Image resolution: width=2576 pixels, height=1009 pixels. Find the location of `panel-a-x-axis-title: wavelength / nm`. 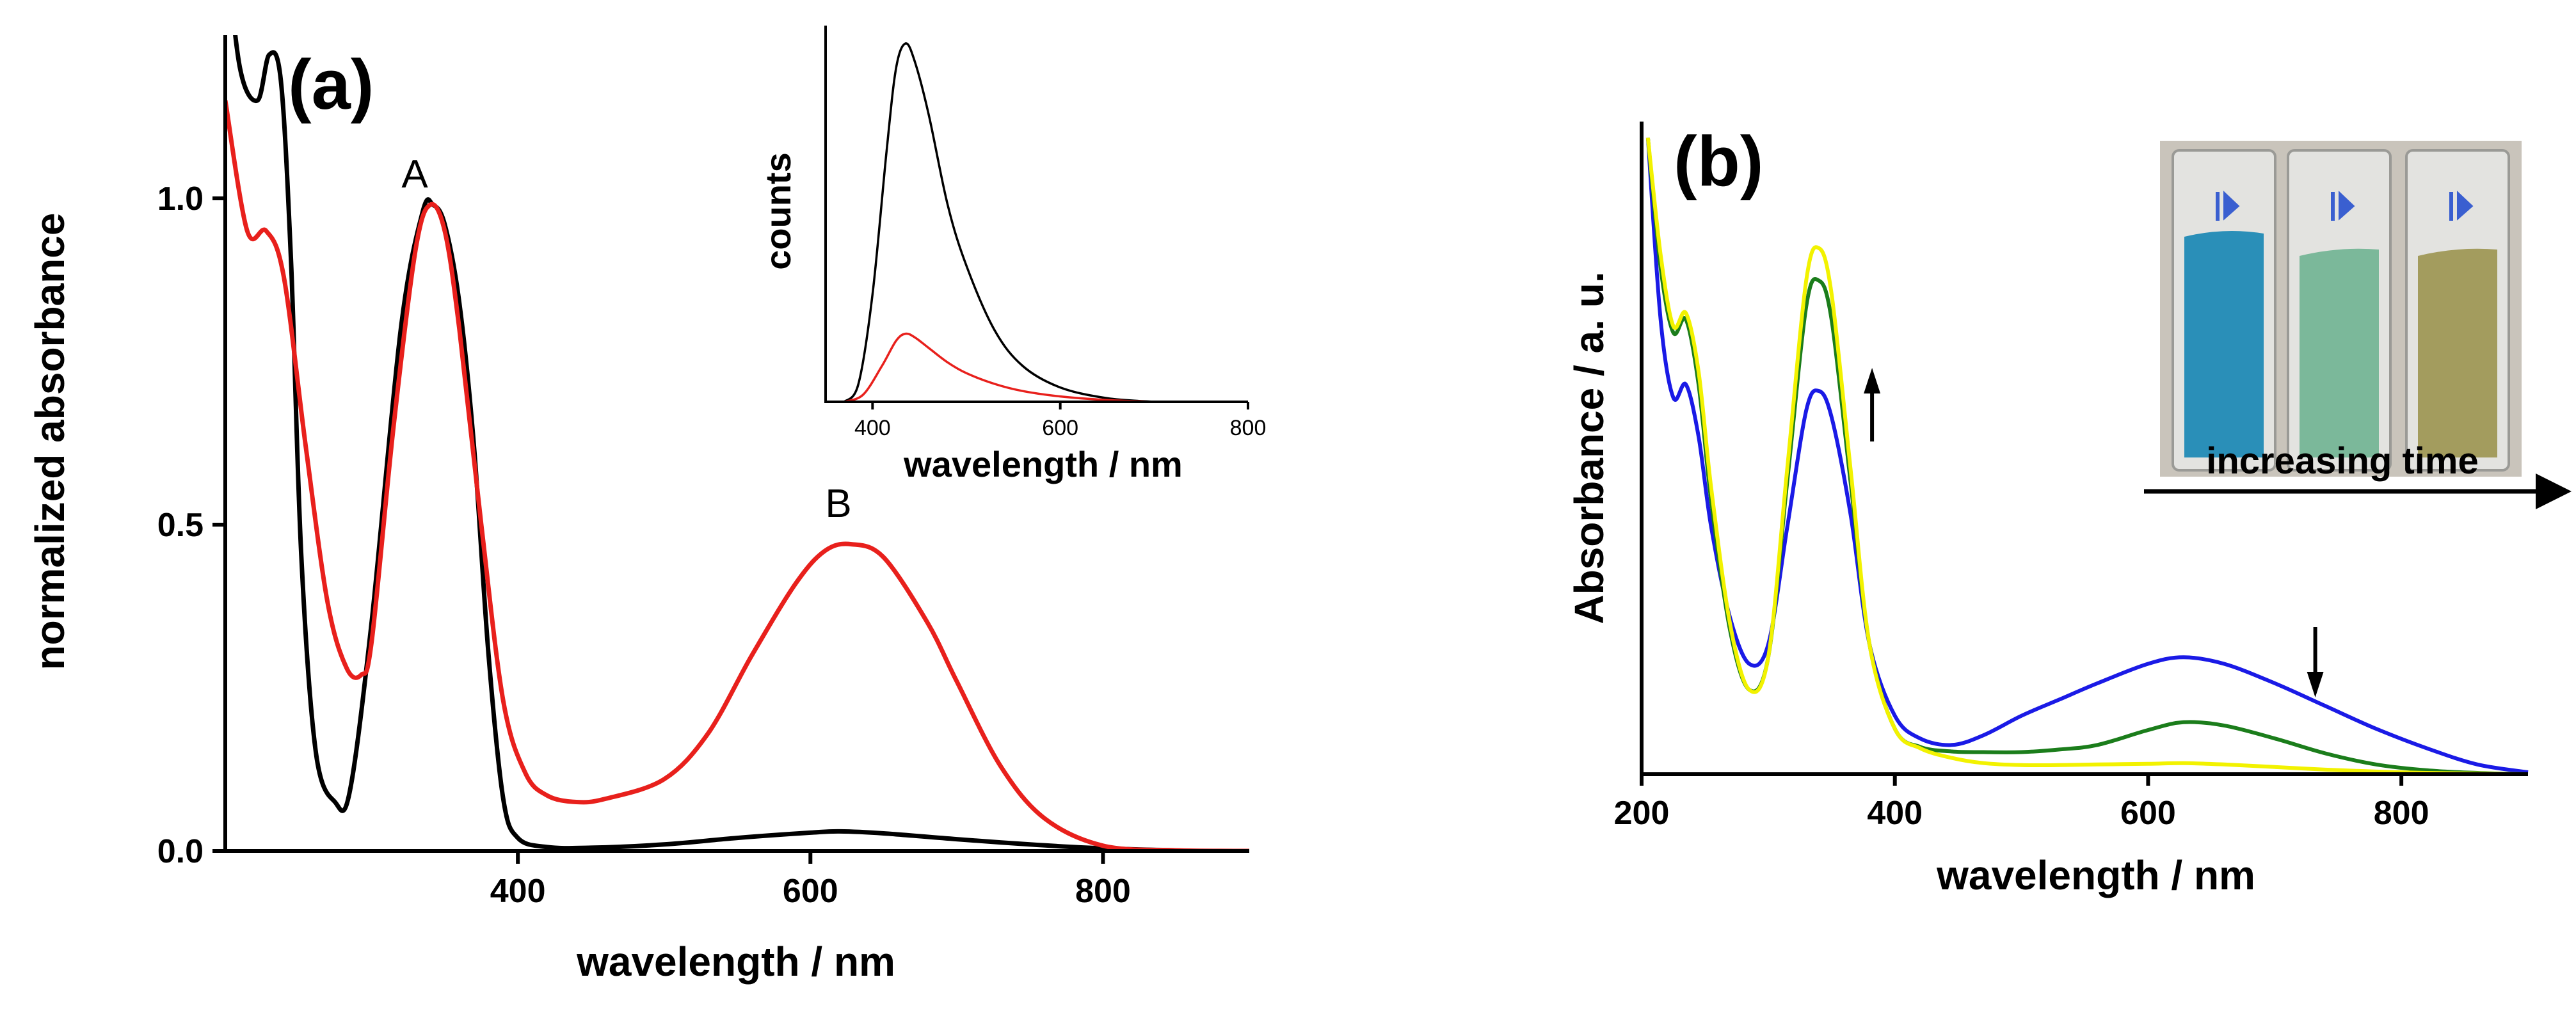

panel-a-x-axis-title: wavelength / nm is located at coordinates (735, 962).